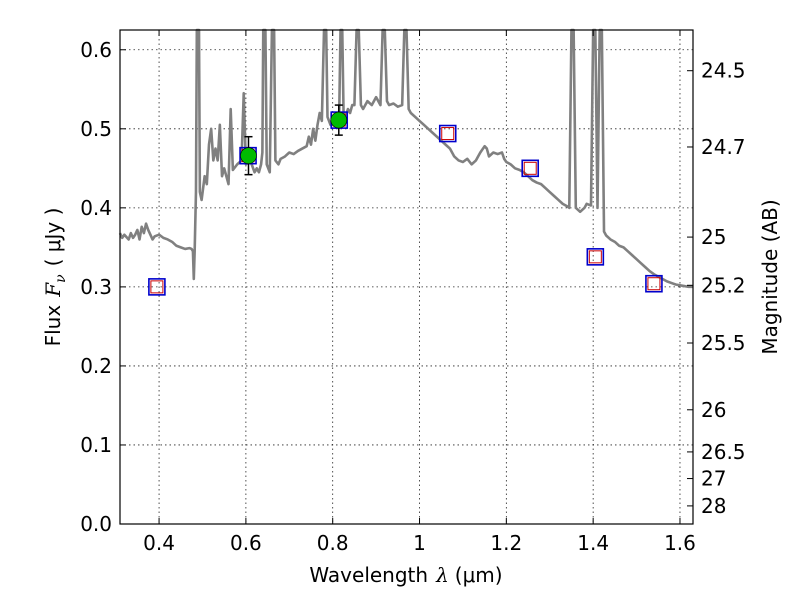 Image resolution: width=800 pixels, height=600 pixels. Describe the element at coordinates (713, 237) in the screenshot. I see `y2-tick-label: 25` at that location.